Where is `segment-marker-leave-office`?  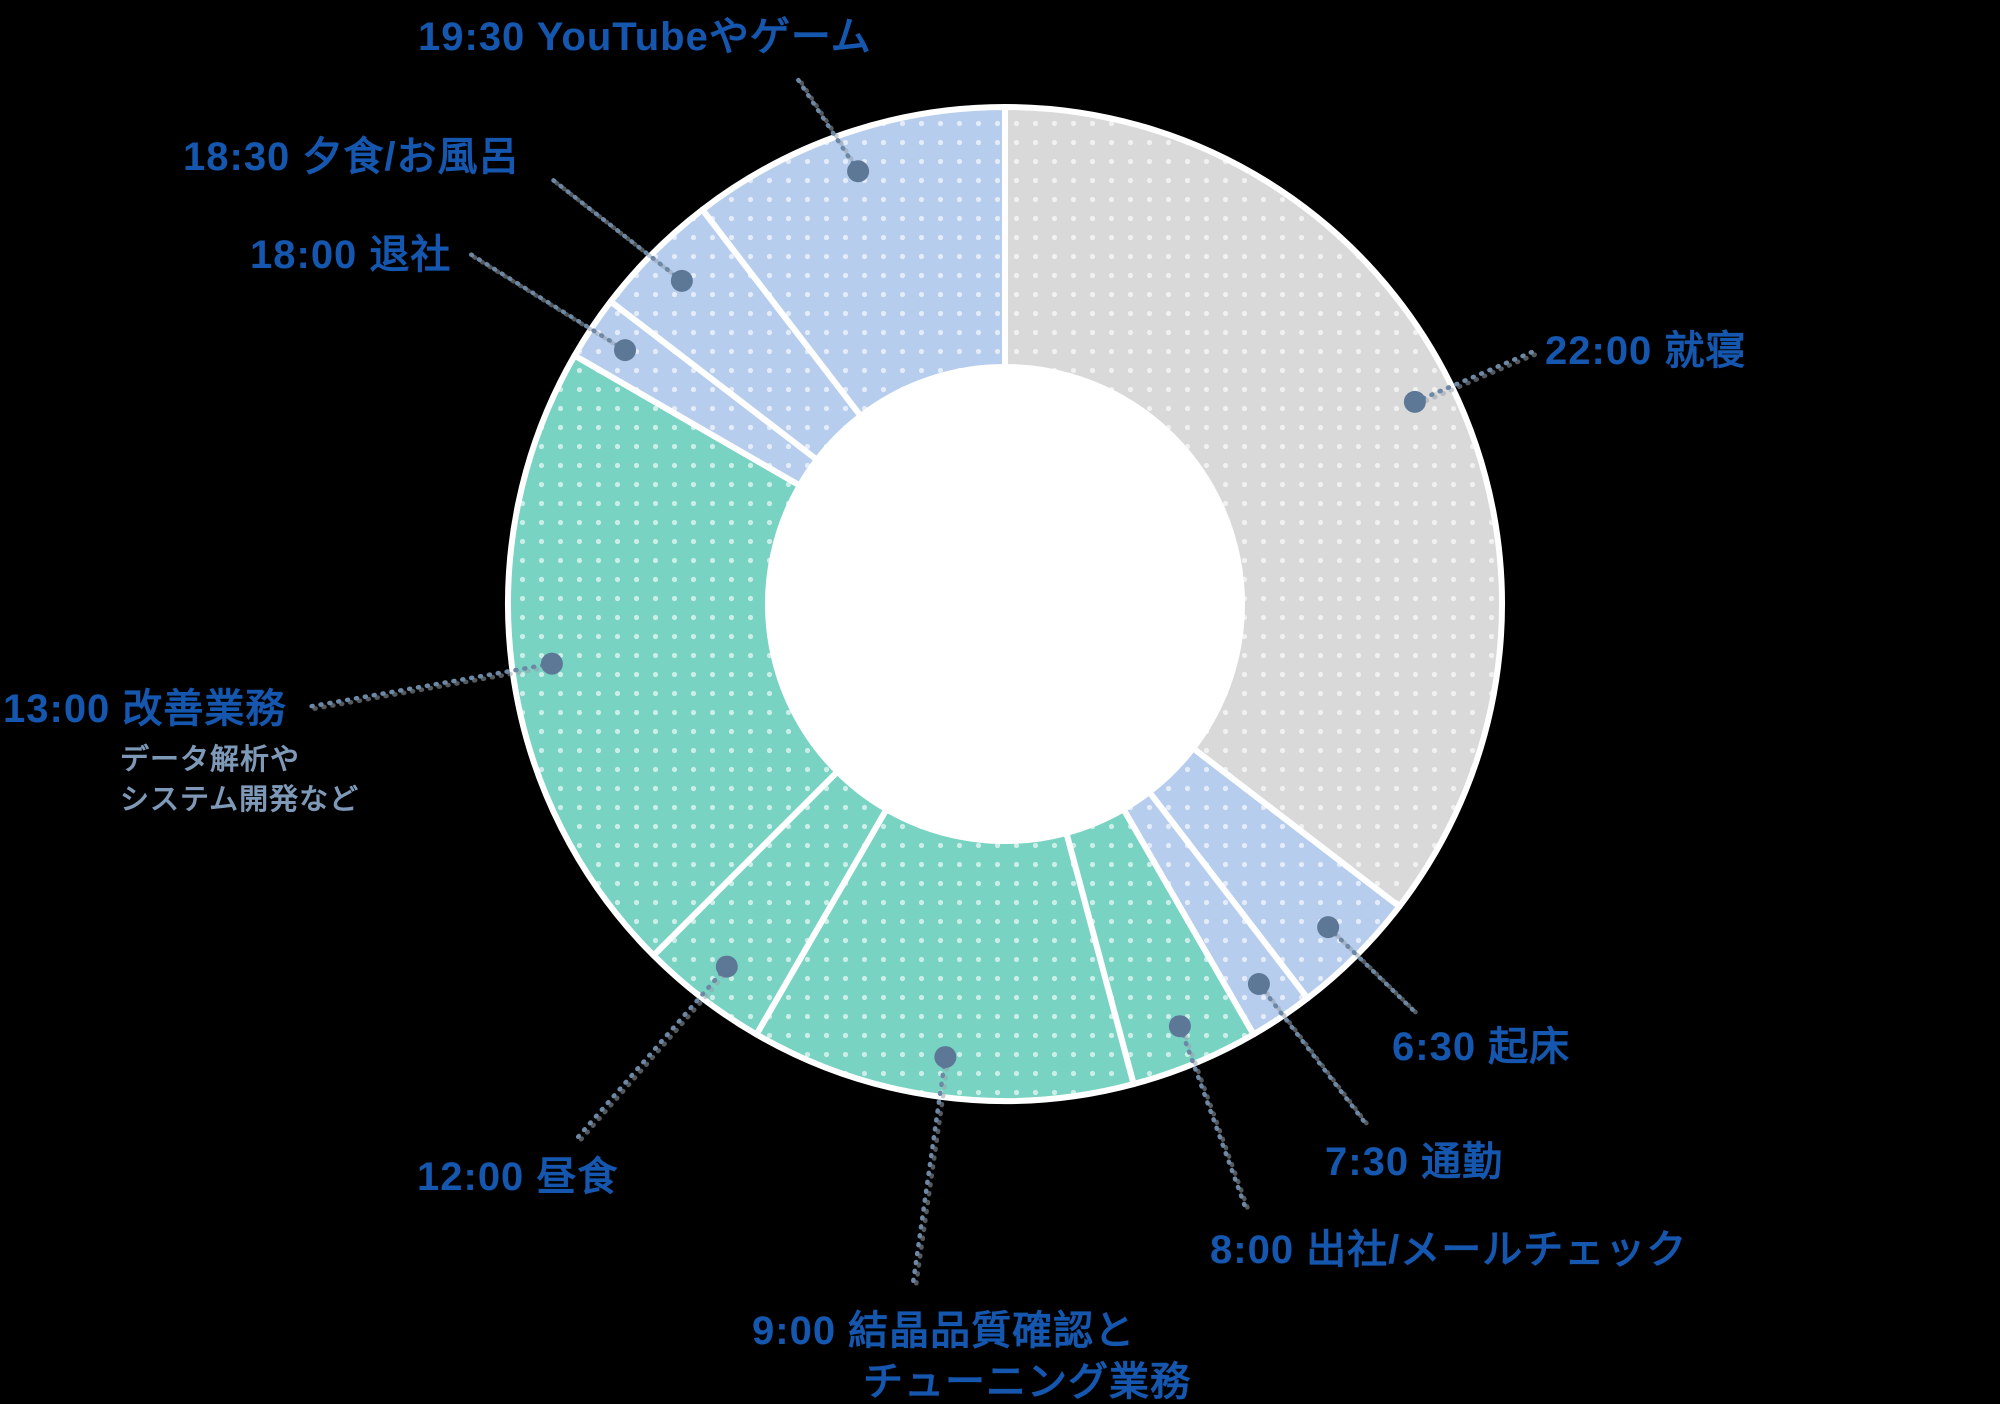 segment-marker-leave-office is located at coordinates (625, 350).